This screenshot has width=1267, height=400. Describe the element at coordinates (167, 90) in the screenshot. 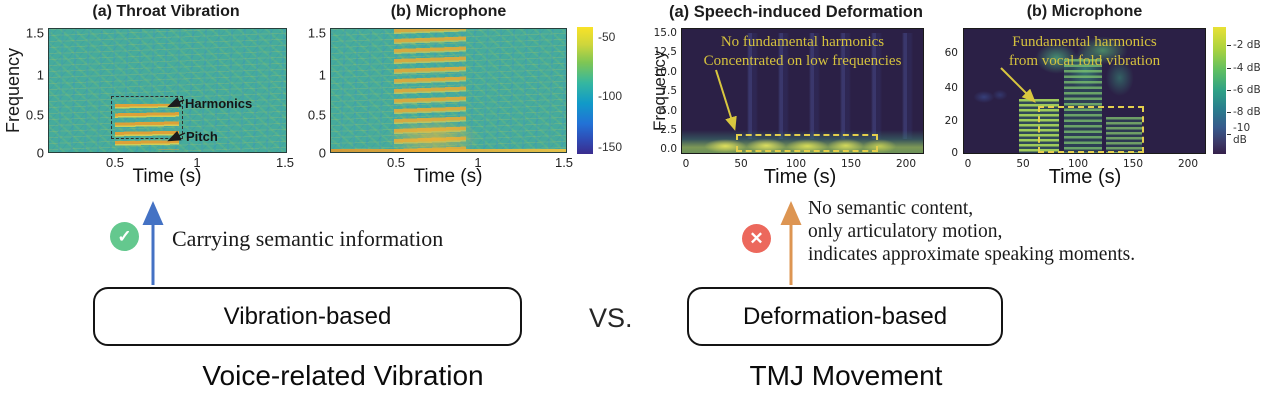

I see `throat-vibration-spectrogram` at that location.